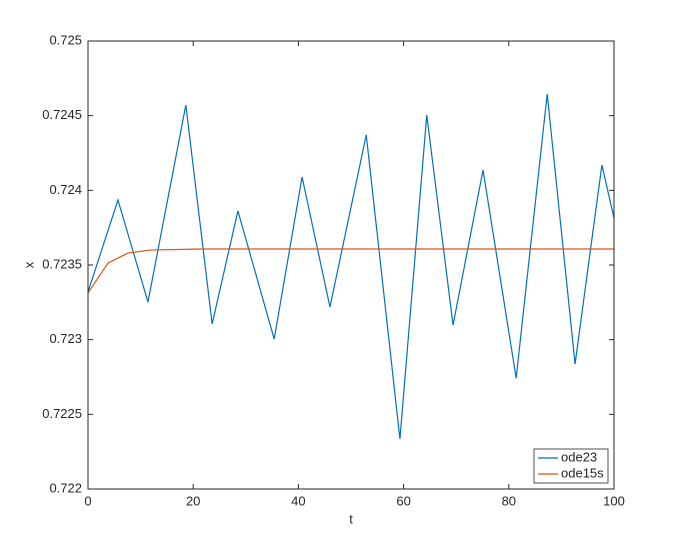 This screenshot has height=551, width=680. What do you see at coordinates (65, 189) in the screenshot?
I see `y-tick-label: 0.724` at bounding box center [65, 189].